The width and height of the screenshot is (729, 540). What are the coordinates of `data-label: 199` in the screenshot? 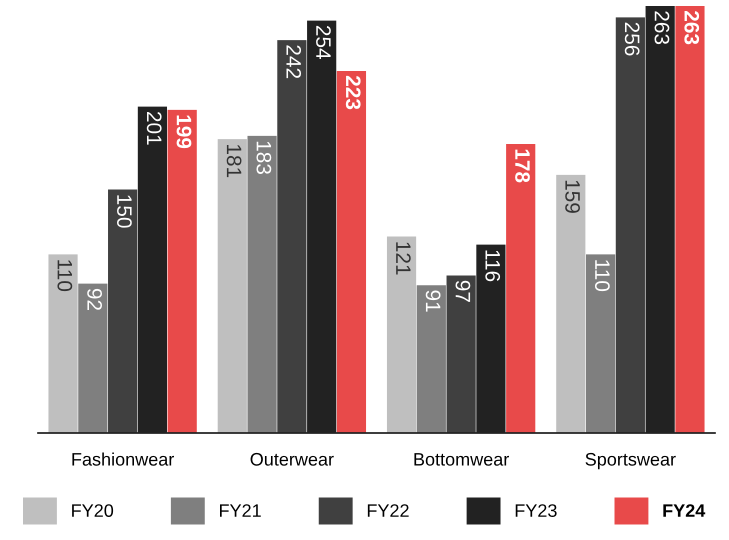 It's located at (184, 131).